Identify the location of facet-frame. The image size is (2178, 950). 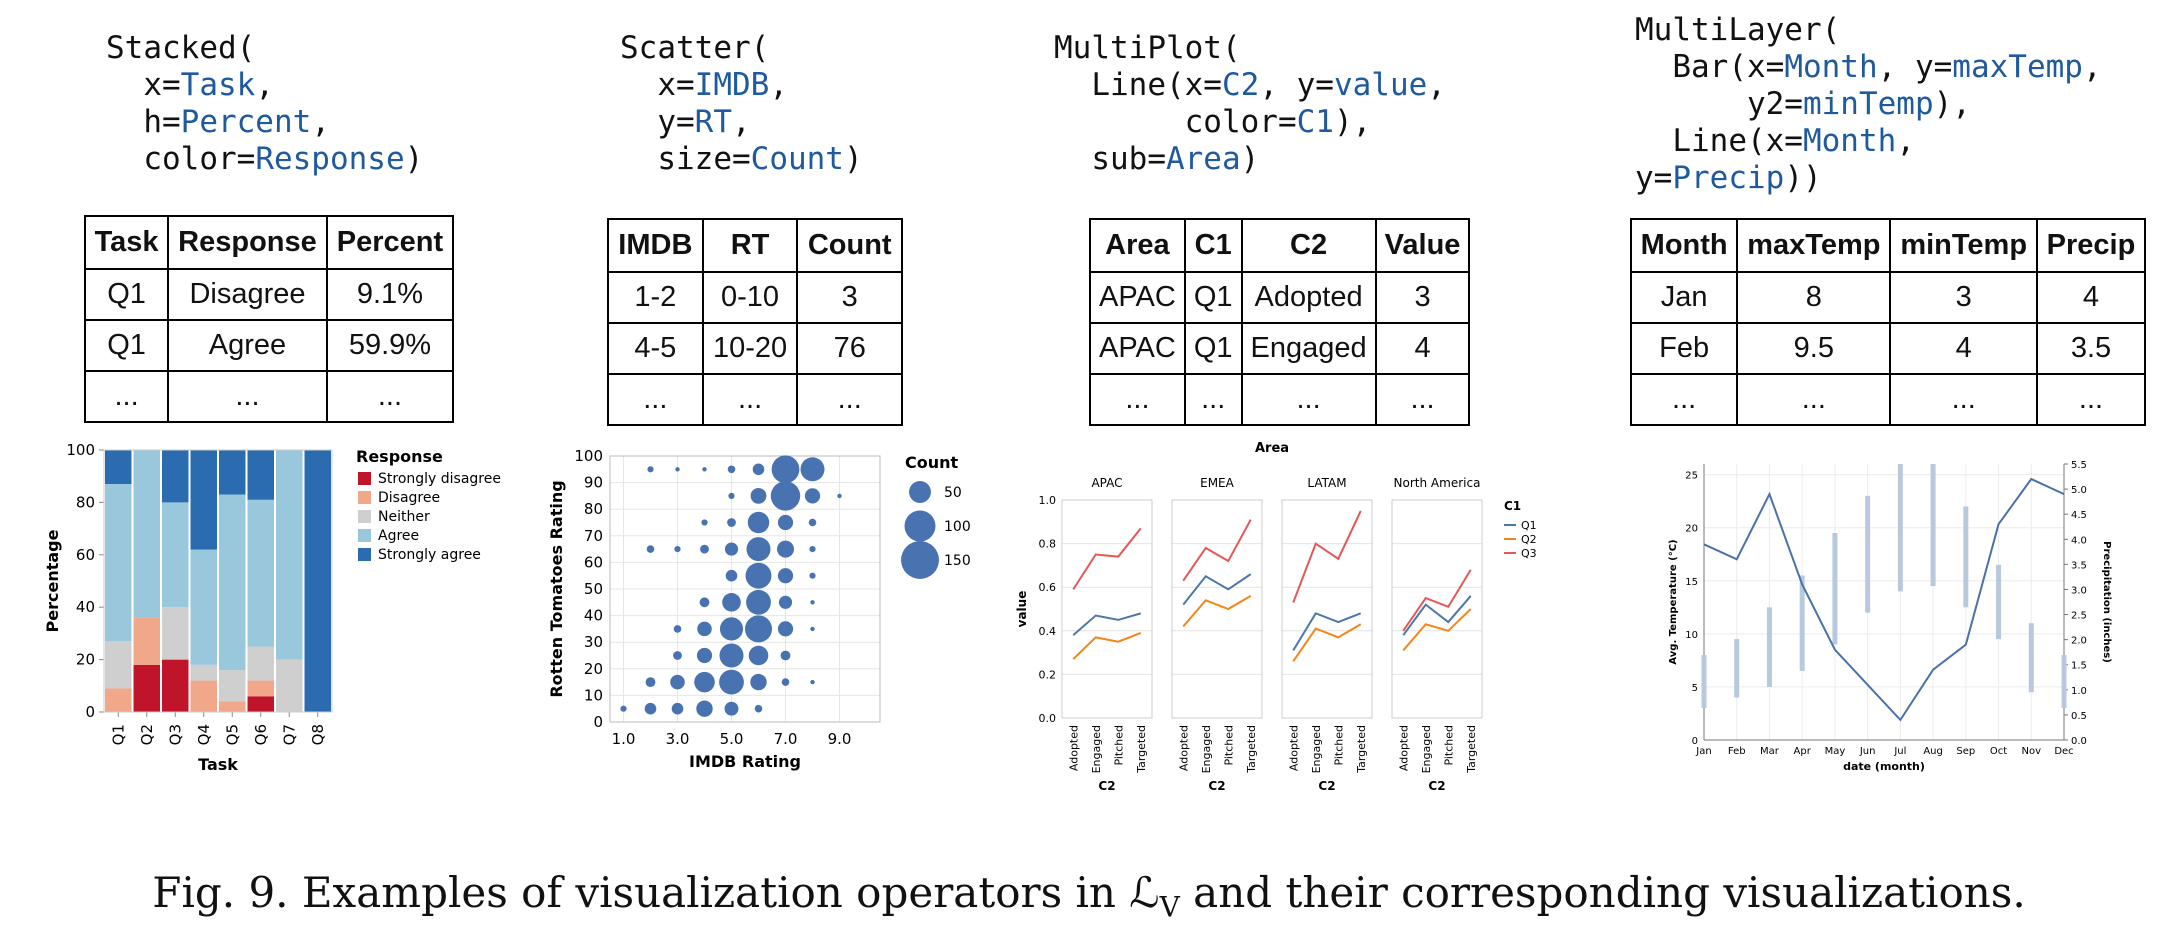
(1217, 609).